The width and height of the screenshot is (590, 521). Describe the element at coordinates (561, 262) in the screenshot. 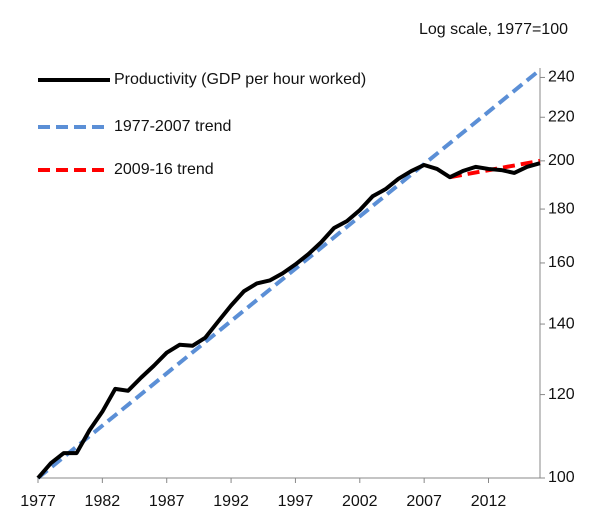

I see `y-tick-label: 160` at that location.